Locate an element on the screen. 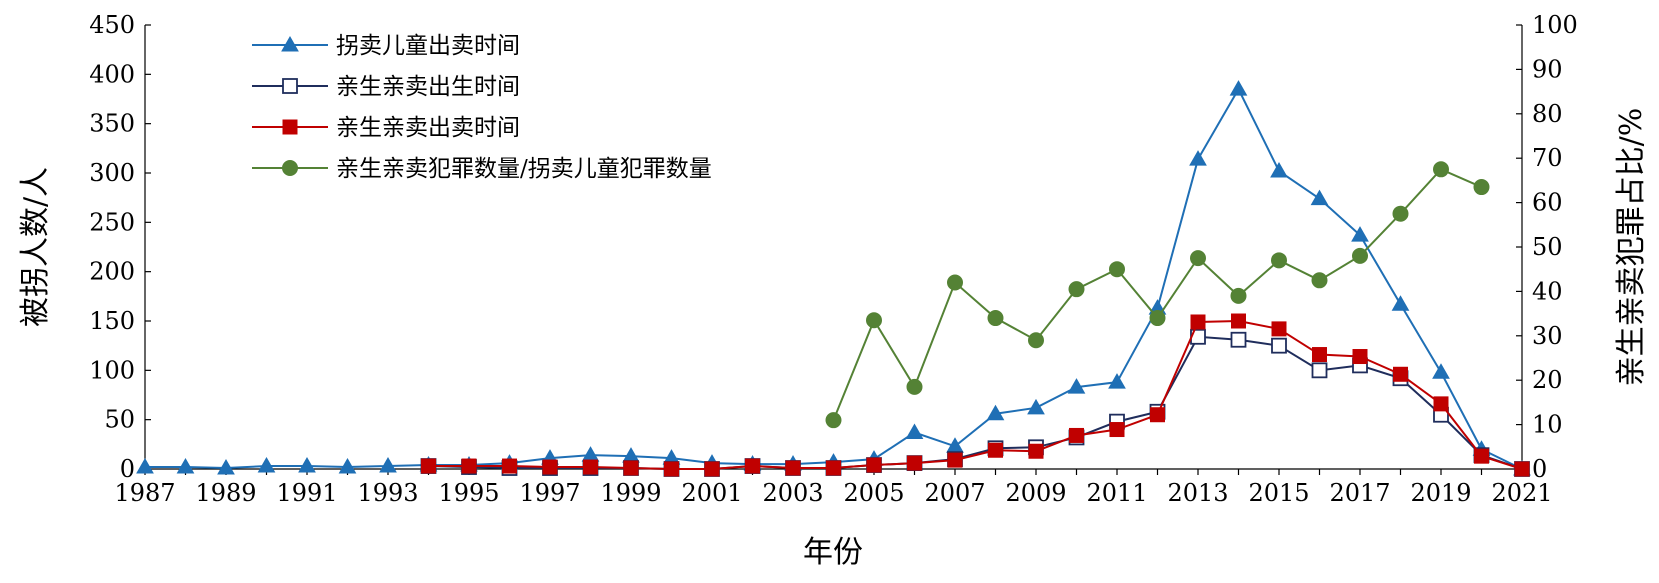 Image resolution: width=1659 pixels, height=583 pixels. y-right-tick-label: 30 is located at coordinates (1547, 336).